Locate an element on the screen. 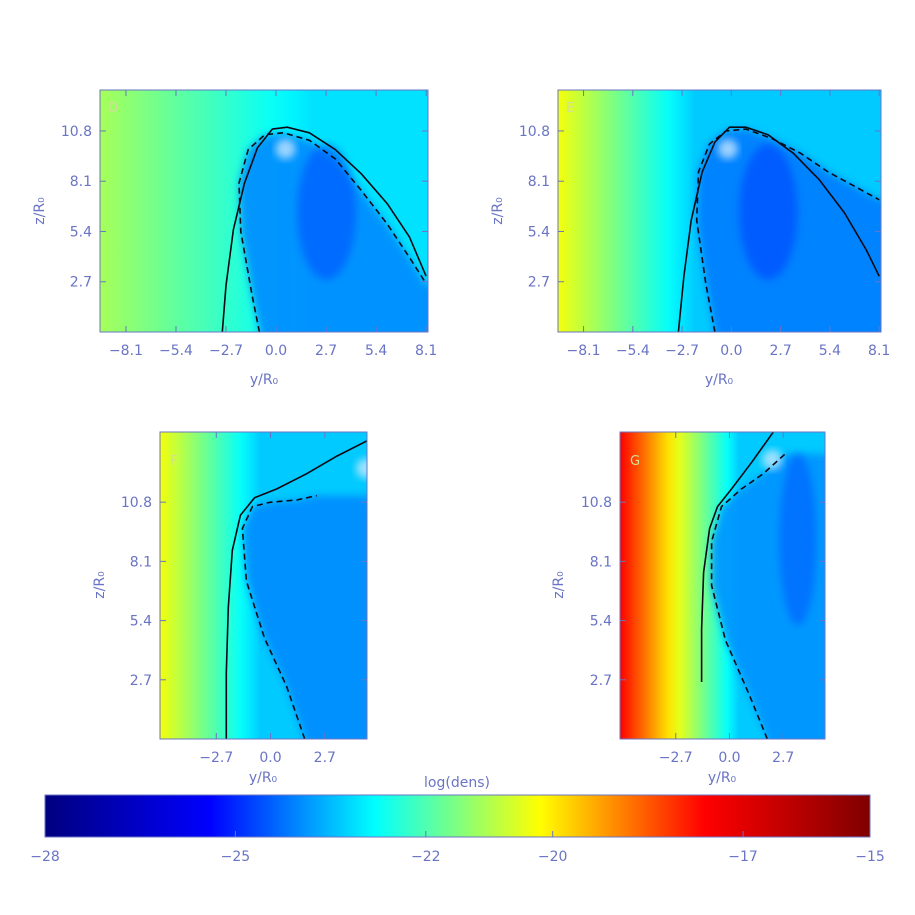  panel-label: F is located at coordinates (173, 461).